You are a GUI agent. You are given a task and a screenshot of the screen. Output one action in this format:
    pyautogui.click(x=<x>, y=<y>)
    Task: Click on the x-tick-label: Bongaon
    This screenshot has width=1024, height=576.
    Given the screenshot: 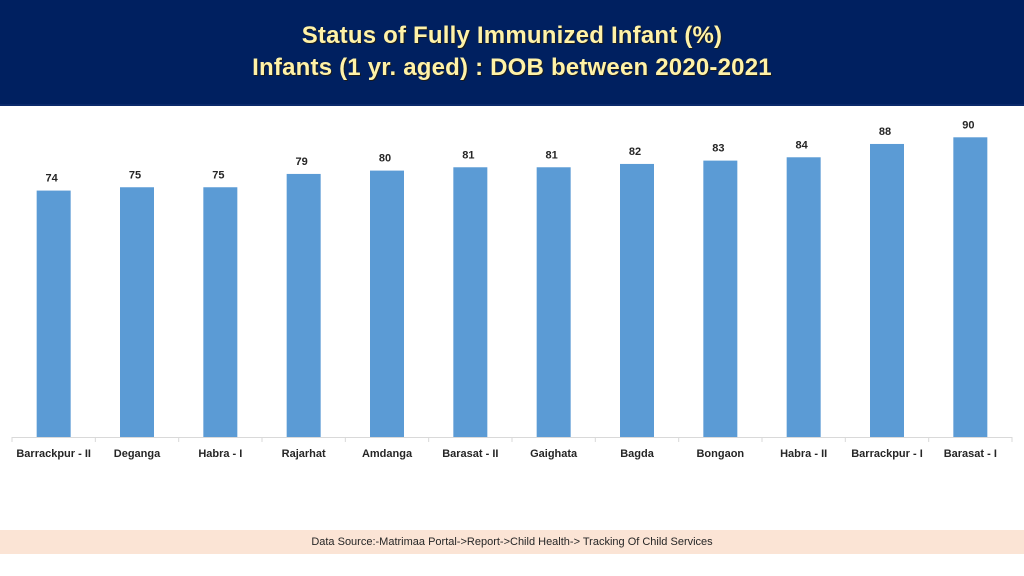 What is the action you would take?
    pyautogui.click(x=720, y=454)
    